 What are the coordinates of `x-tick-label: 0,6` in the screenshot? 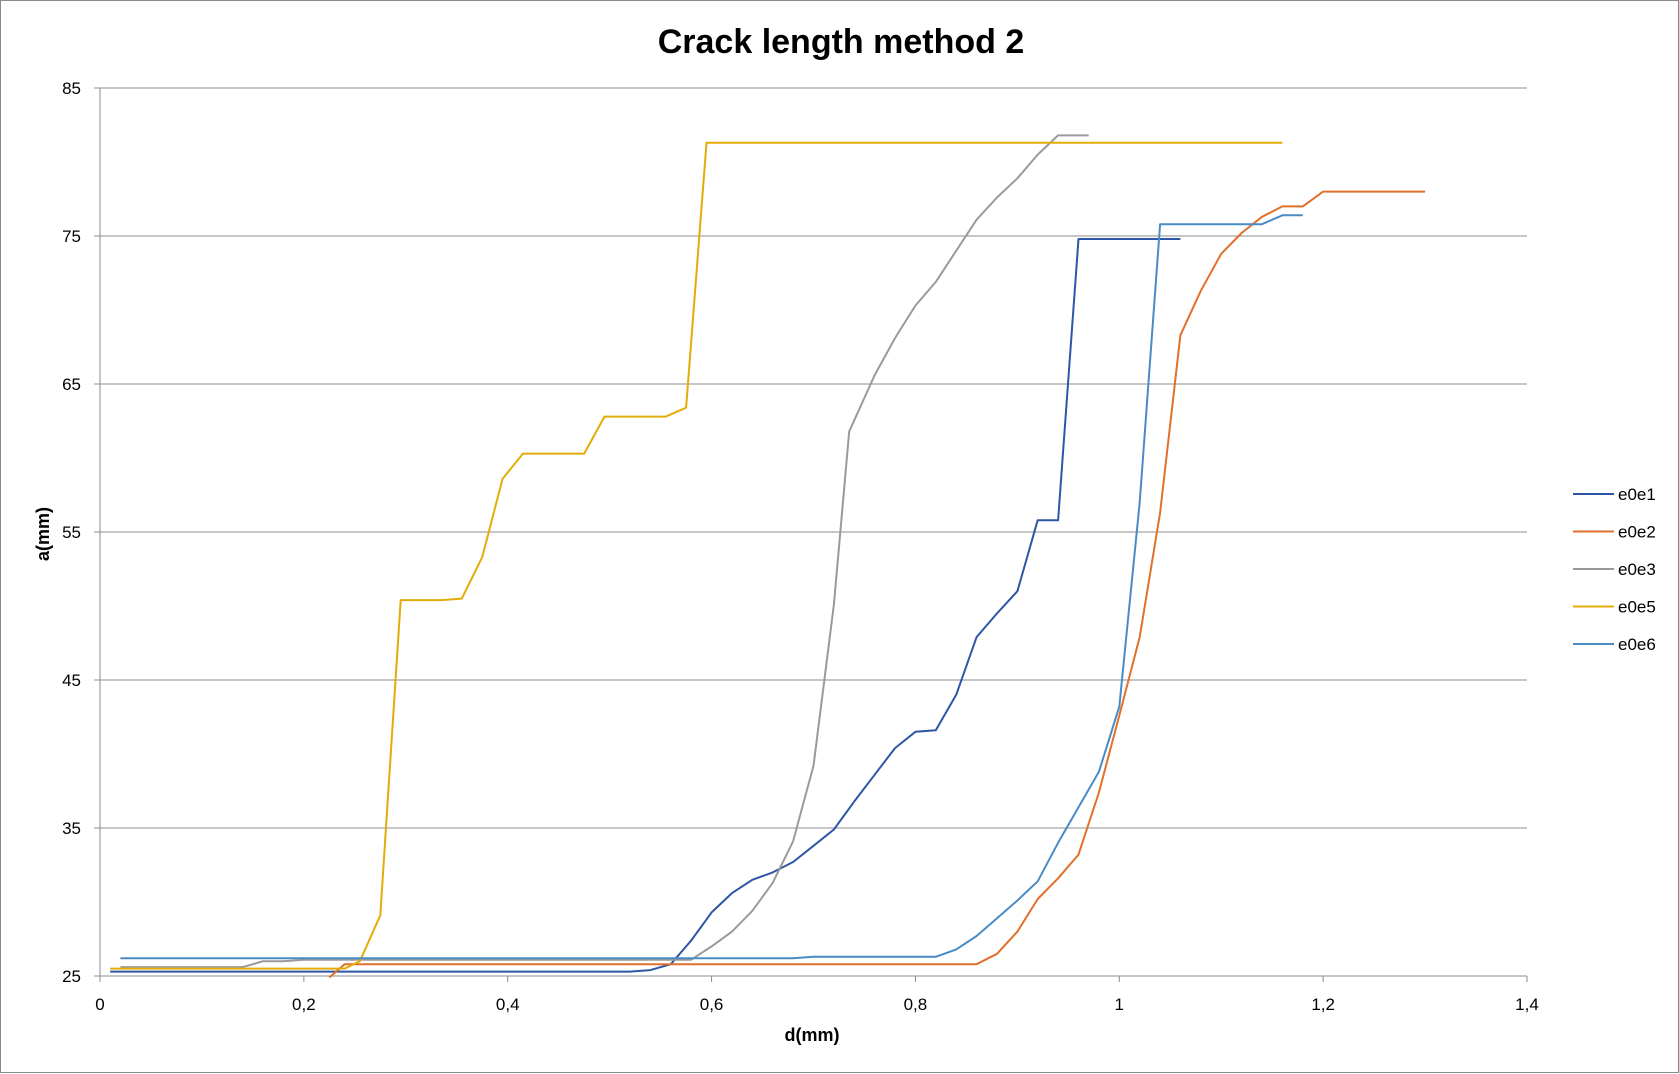 It's located at (712, 1004).